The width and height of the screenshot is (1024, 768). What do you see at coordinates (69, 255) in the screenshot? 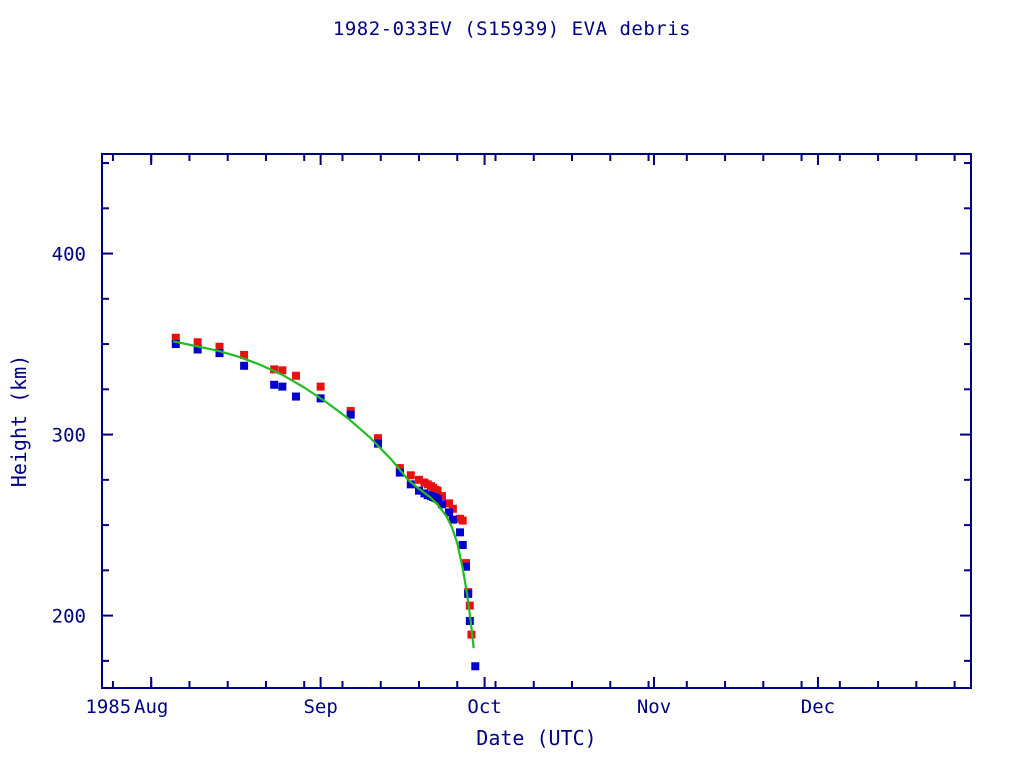
I see `y-tick-label: 400` at bounding box center [69, 255].